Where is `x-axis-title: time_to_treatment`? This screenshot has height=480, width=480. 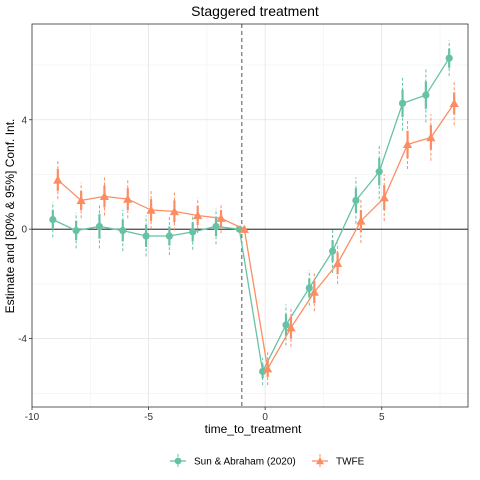 x-axis-title: time_to_treatment is located at coordinates (253, 429).